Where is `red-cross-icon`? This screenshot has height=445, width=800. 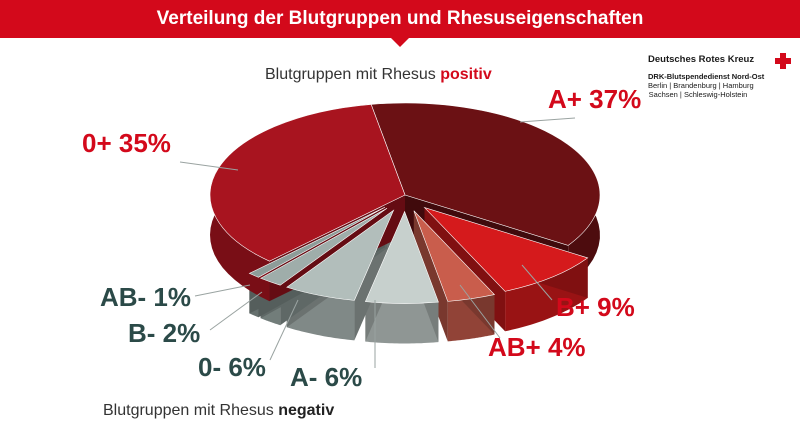
red-cross-icon is located at coordinates (783, 61).